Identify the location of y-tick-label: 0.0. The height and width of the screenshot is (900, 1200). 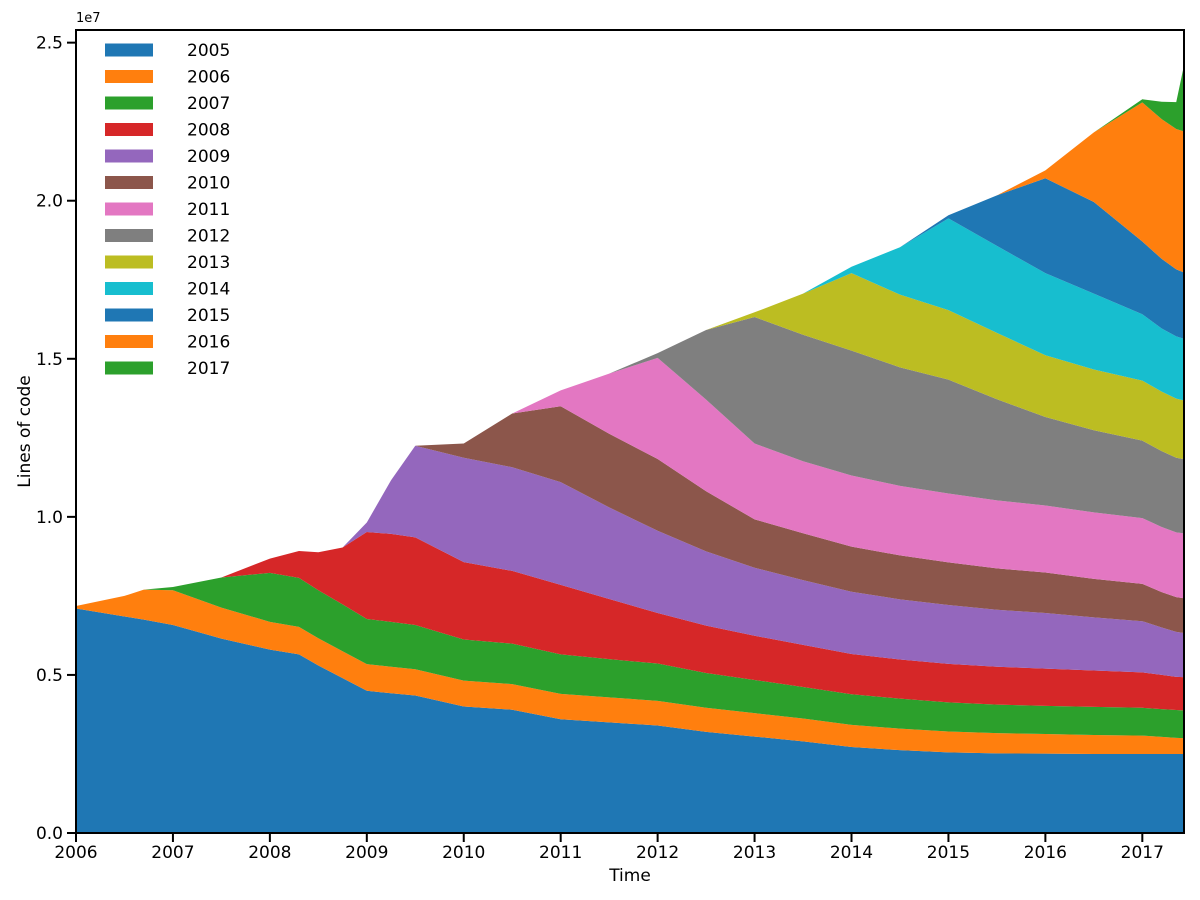
(49, 834).